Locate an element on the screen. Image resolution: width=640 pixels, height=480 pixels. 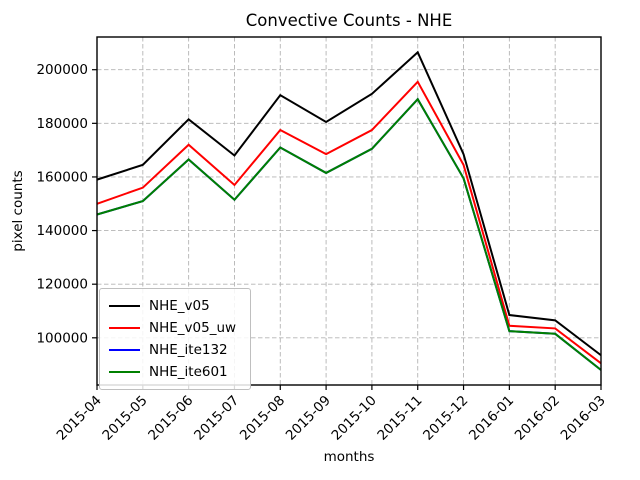
legend-item-NHE_ite132: NHE_ite132 is located at coordinates (175, 350).